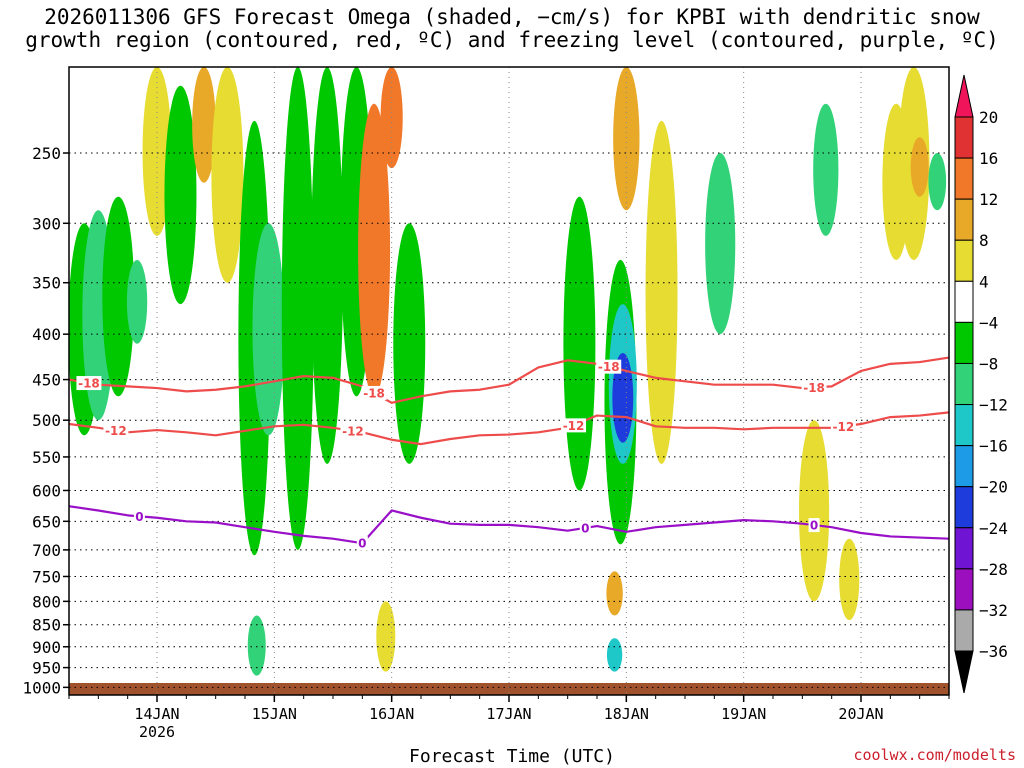  What do you see at coordinates (274, 714) in the screenshot?
I see `x-tick-label: 15JAN` at bounding box center [274, 714].